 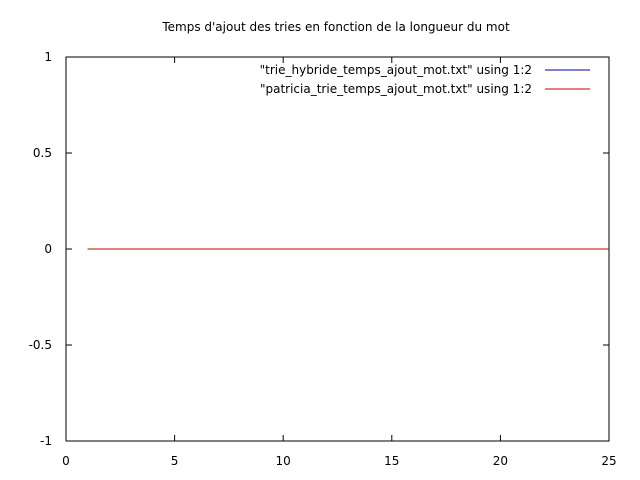 I want to click on y-tick-label: -0.5, so click(x=40, y=345).